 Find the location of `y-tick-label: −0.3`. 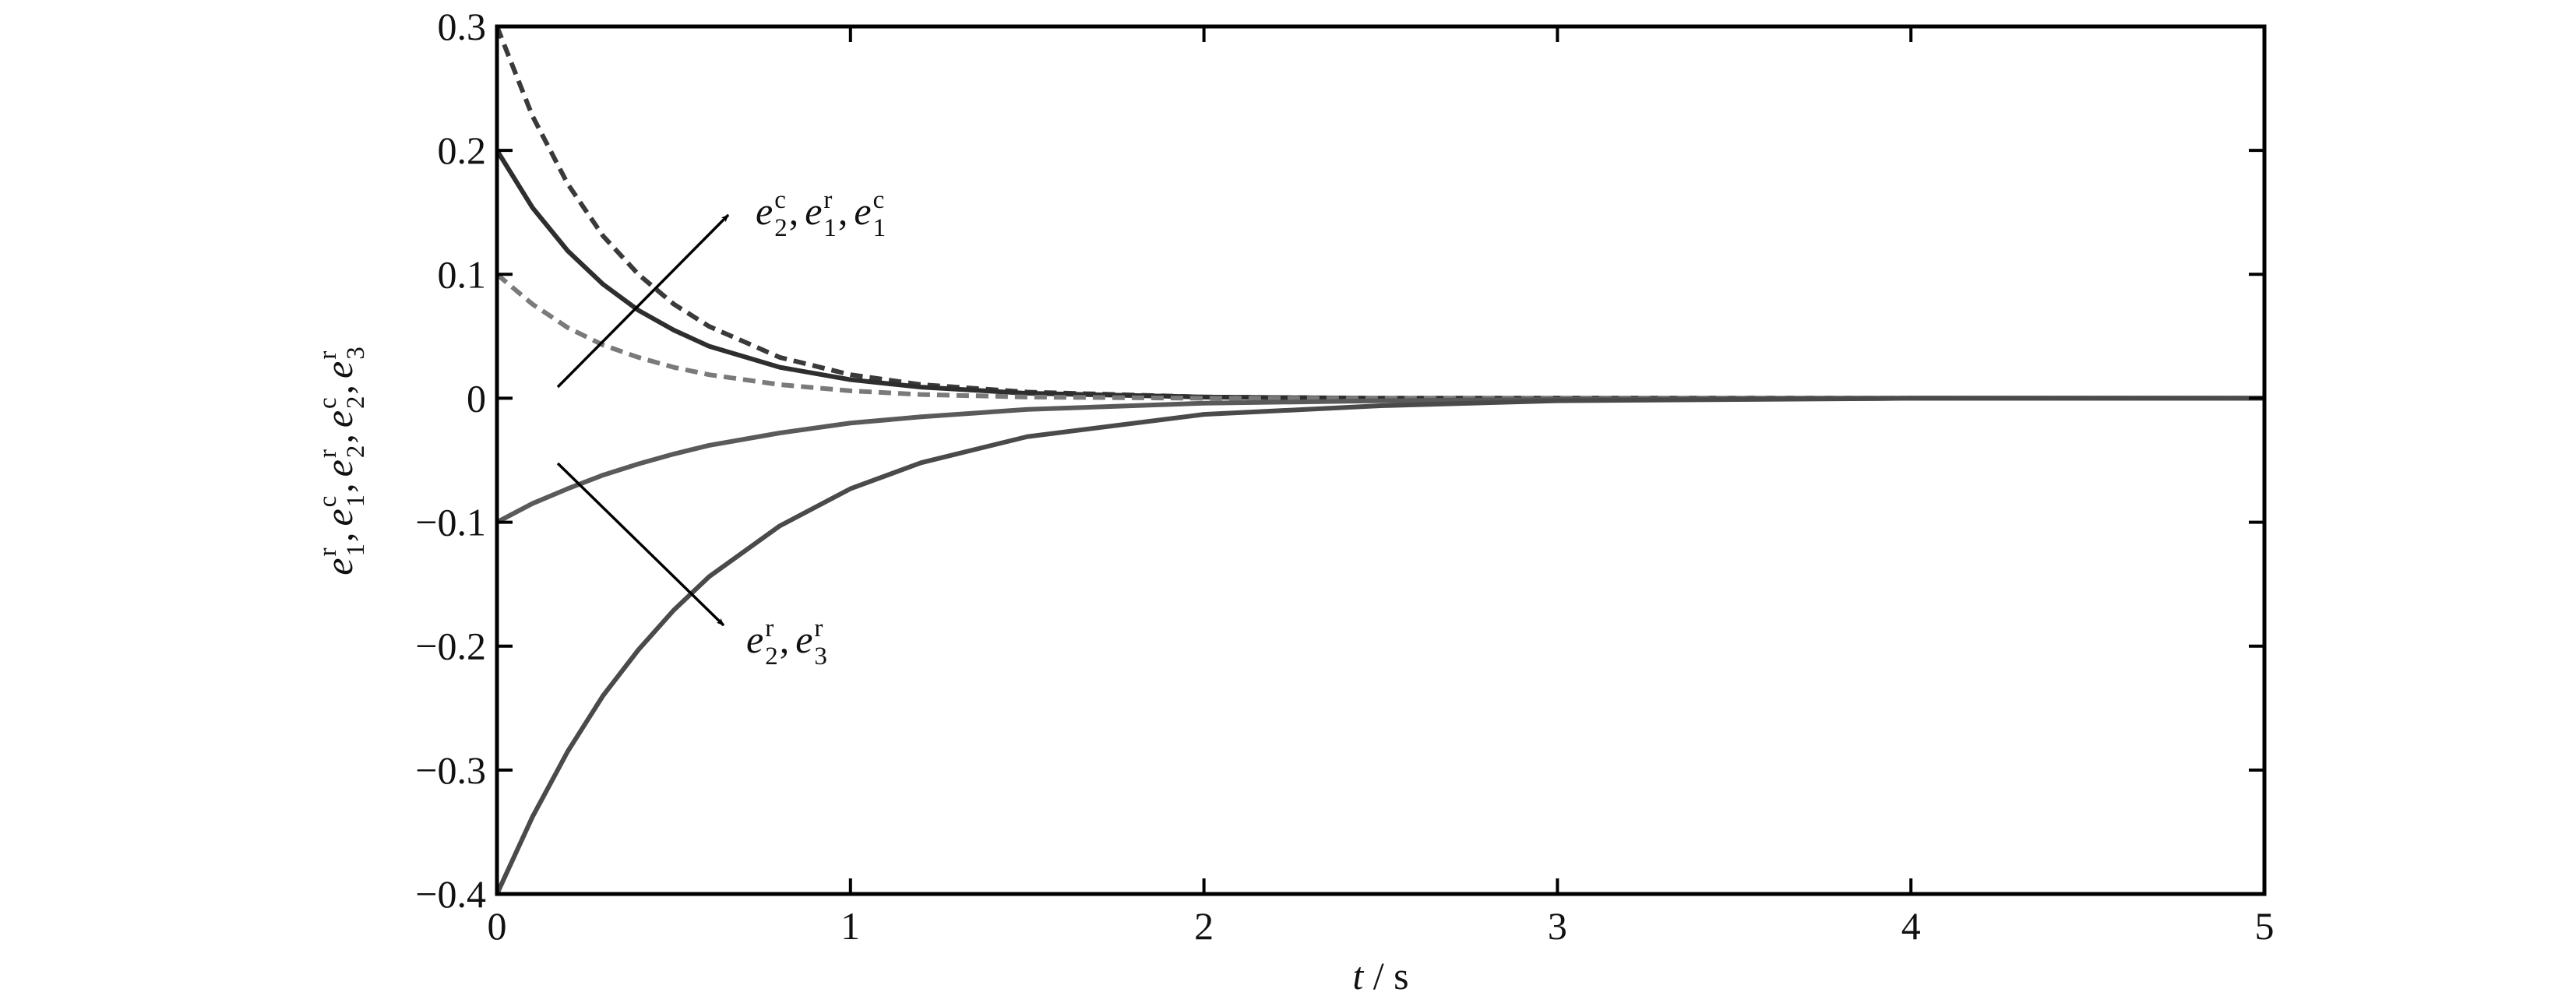

y-tick-label: −0.3 is located at coordinates (450, 770).